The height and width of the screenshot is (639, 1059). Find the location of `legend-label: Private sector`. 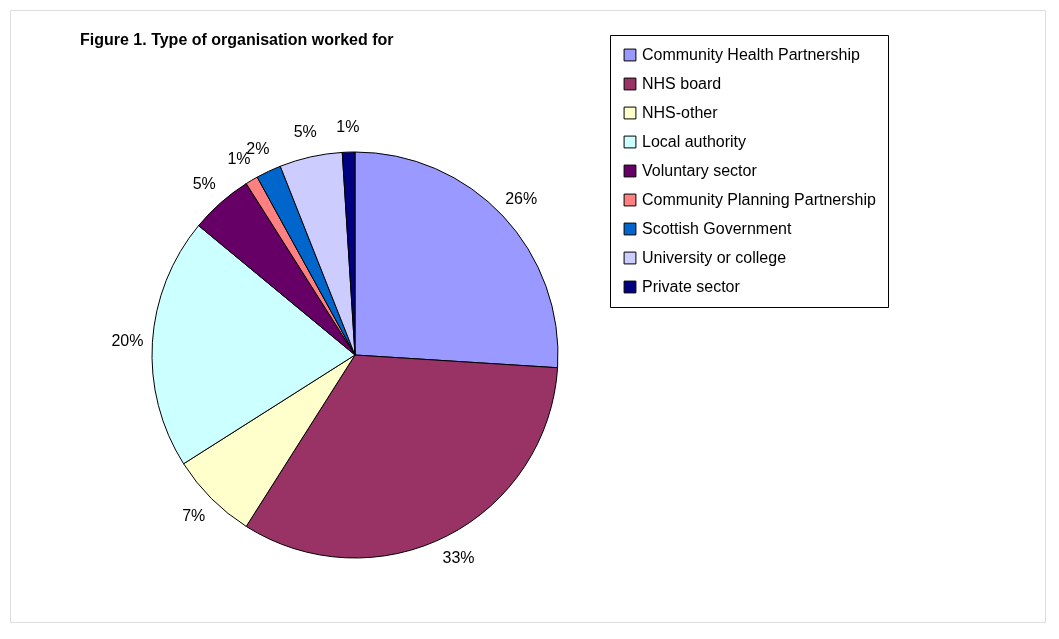

legend-label: Private sector is located at coordinates (691, 286).